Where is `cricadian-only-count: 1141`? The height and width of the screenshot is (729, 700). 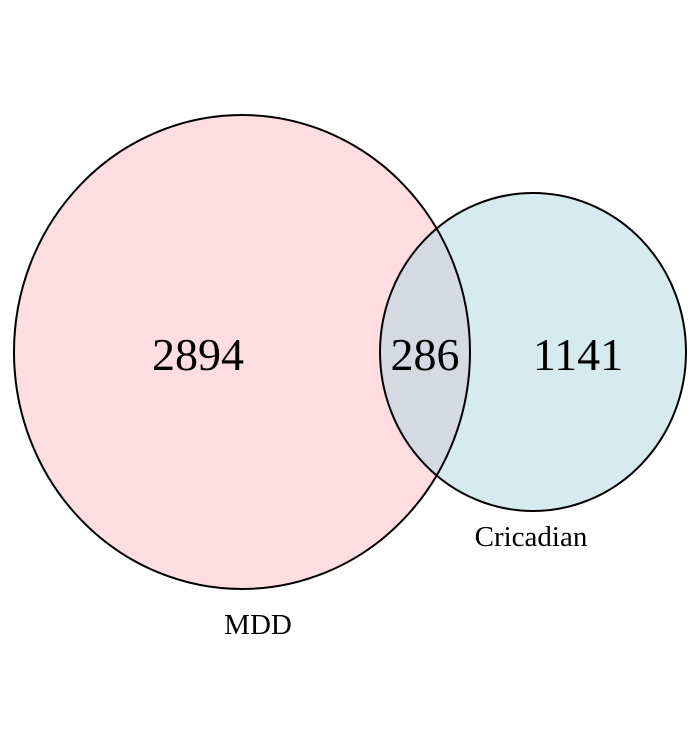 cricadian-only-count: 1141 is located at coordinates (578, 354).